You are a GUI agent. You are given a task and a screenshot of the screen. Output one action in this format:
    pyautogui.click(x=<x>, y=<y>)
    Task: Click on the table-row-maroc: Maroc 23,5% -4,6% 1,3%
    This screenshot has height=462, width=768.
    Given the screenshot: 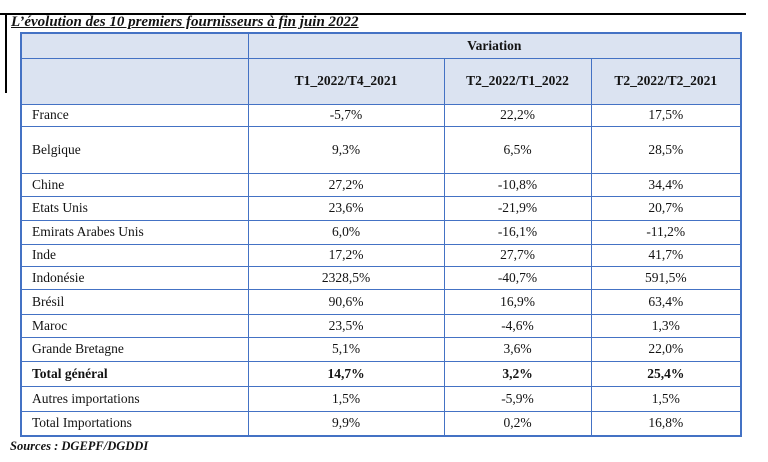 What is the action you would take?
    pyautogui.click(x=381, y=325)
    